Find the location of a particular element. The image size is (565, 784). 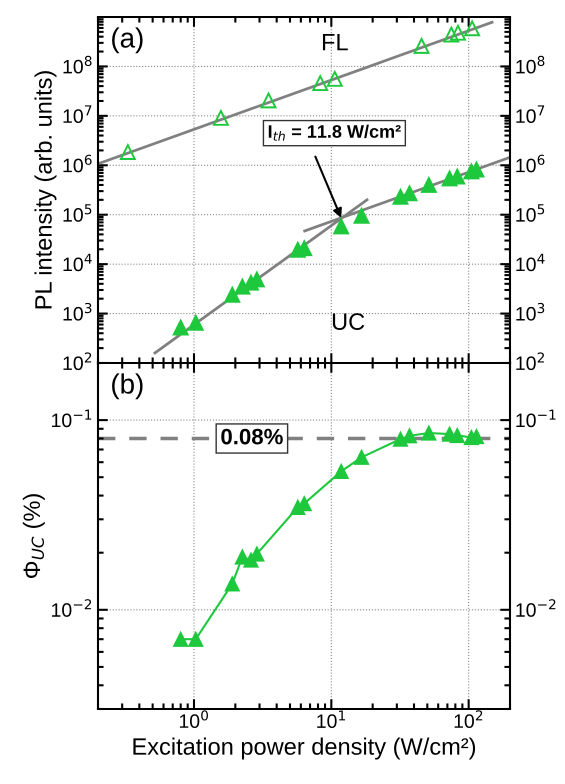

x-axis-title: Excitation power density (W/cm²) is located at coordinates (304, 749).